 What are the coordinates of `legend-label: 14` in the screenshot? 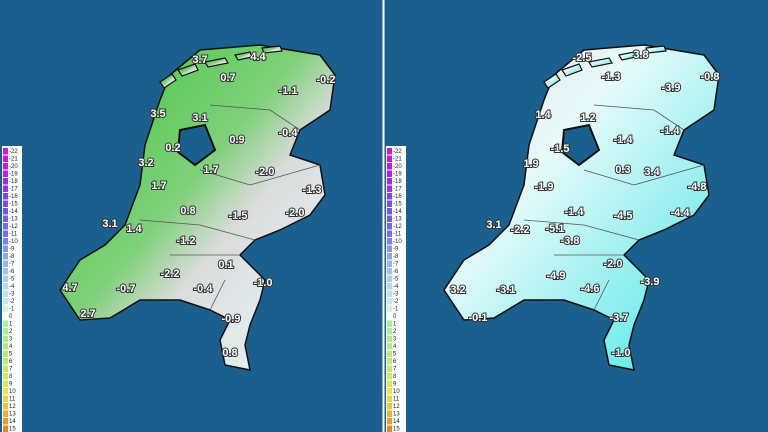 It's located at (12, 422).